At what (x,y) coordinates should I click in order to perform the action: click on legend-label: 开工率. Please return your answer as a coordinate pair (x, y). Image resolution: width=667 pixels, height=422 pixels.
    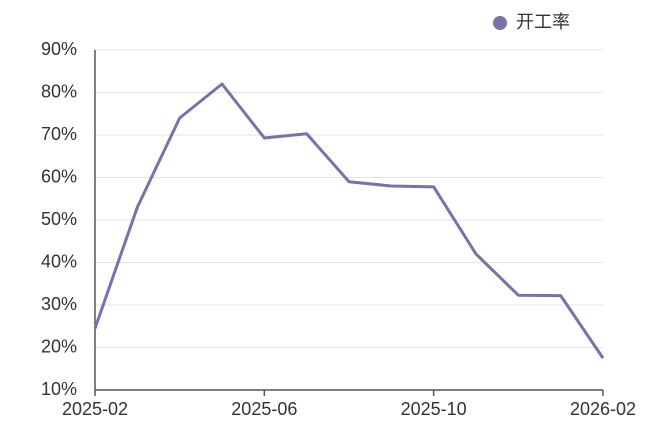
    Looking at the image, I should click on (543, 22).